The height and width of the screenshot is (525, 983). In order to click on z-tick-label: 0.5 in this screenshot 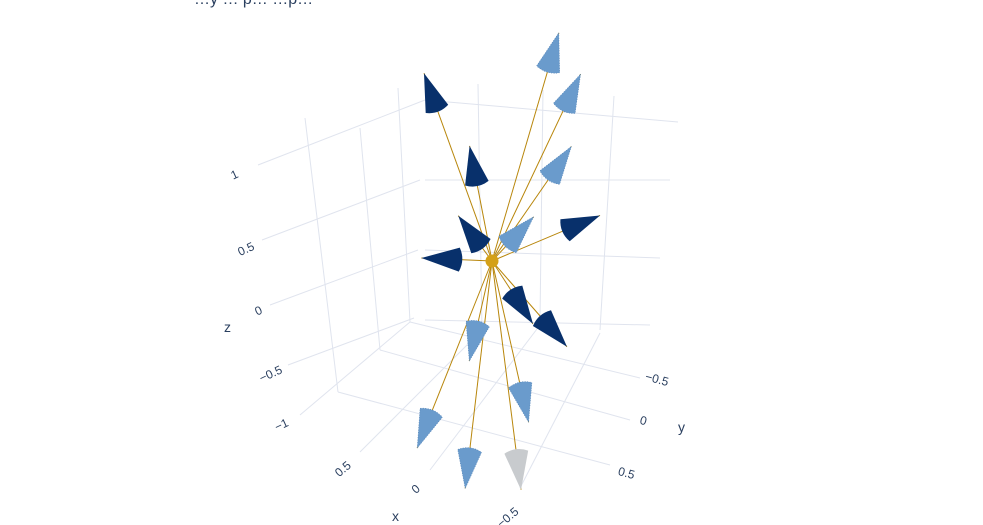, I will do `click(245, 249)`.